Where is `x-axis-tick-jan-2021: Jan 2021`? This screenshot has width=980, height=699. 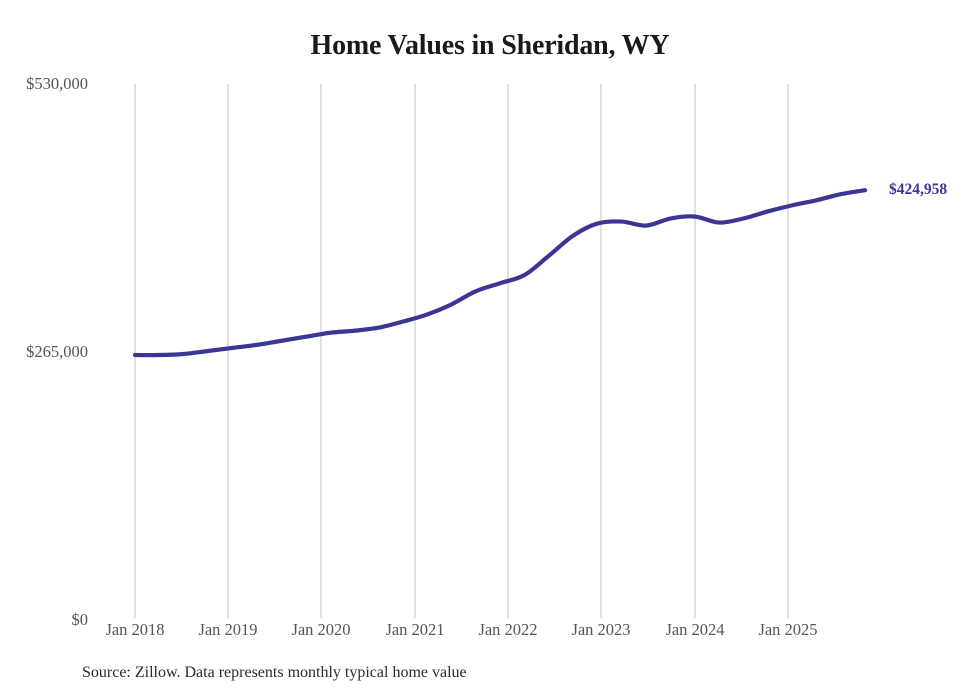
x-axis-tick-jan-2021: Jan 2021 is located at coordinates (415, 629).